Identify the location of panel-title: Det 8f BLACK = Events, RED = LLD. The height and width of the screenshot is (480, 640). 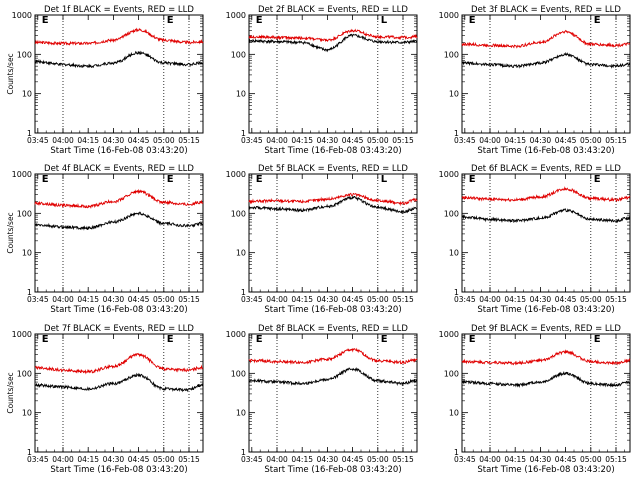
(333, 329).